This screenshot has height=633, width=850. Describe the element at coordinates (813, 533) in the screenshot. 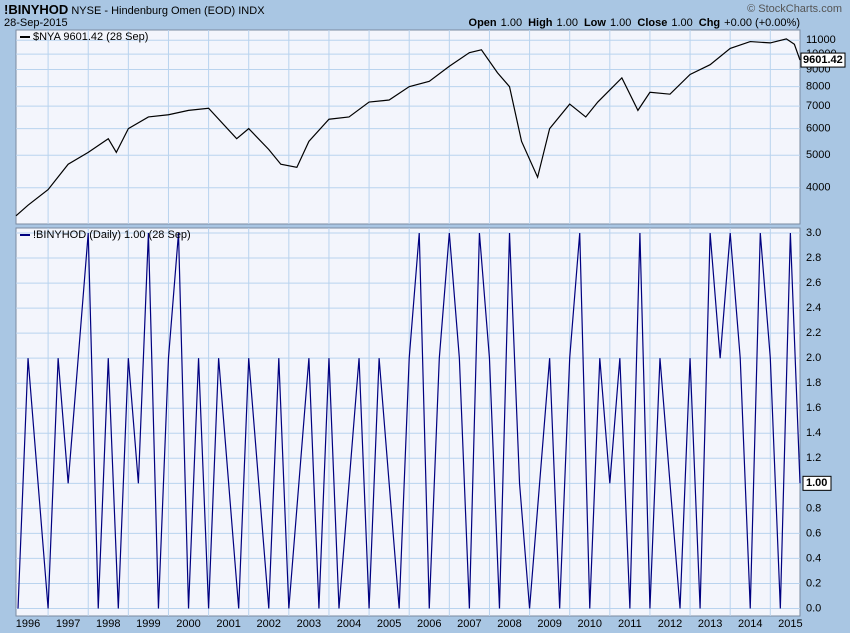

I see `y-tick-label: 0.6` at that location.